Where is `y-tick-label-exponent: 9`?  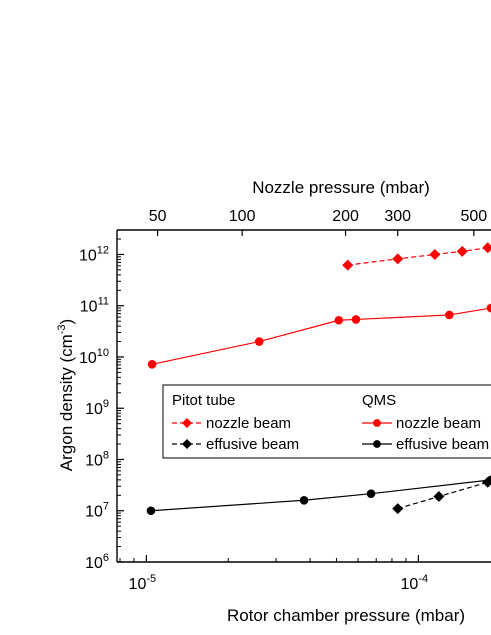
y-tick-label-exponent: 9 is located at coordinates (106, 404).